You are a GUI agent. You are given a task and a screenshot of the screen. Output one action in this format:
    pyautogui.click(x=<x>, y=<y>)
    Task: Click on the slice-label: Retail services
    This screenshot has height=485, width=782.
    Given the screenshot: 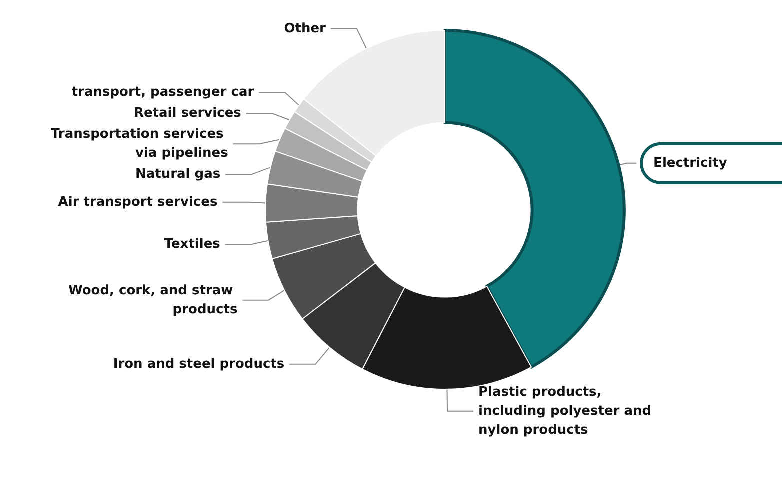 What is the action you would take?
    pyautogui.click(x=188, y=114)
    